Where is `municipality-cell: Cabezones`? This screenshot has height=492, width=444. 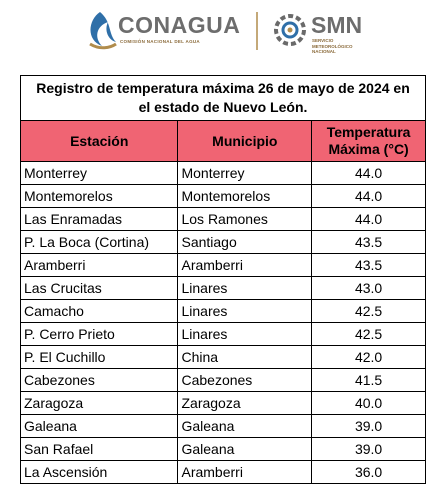 municipality-cell: Cabezones is located at coordinates (245, 380).